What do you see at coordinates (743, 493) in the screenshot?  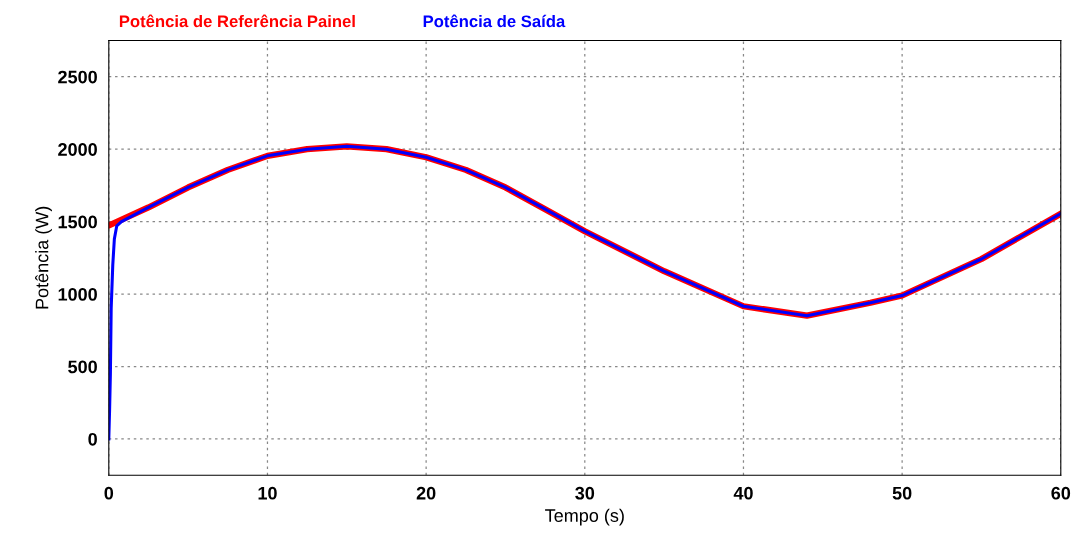 I see `x-tick-label: 40` at bounding box center [743, 493].